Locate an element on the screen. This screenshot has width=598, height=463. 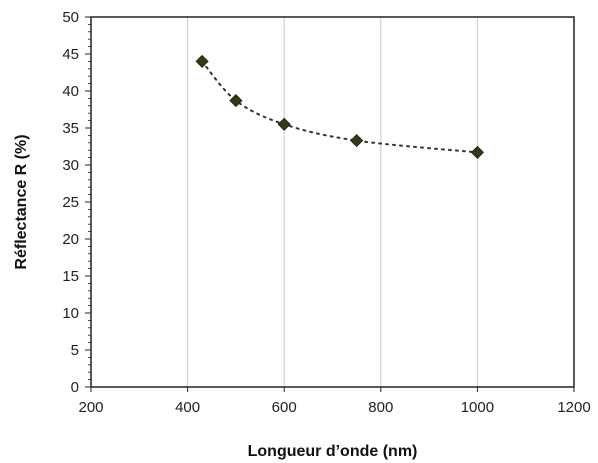
x-tick-label: 400 is located at coordinates (187, 407).